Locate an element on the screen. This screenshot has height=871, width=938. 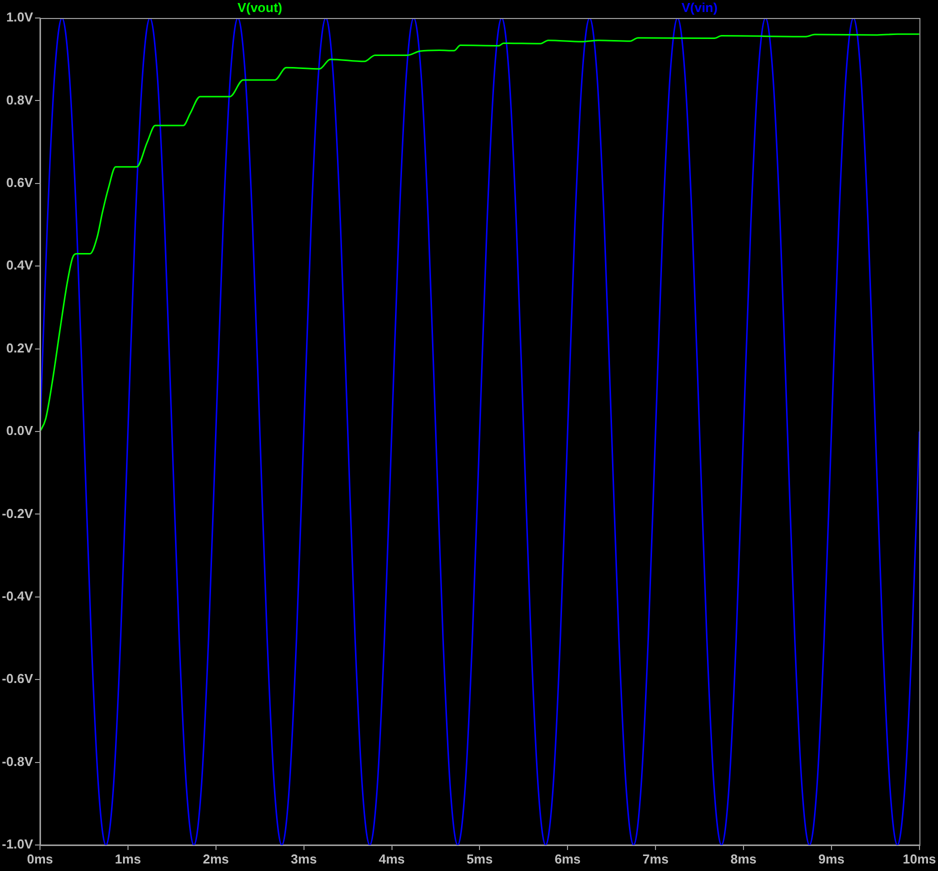
series-label: V(vin) is located at coordinates (699, 8).